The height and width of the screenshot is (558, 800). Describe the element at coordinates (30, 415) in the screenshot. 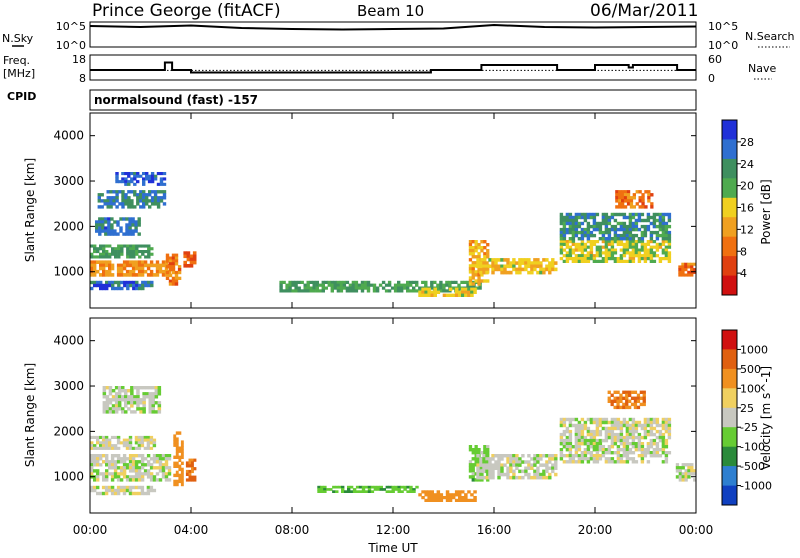

I see `velocity-ylabel: Slant Range [km]` at that location.